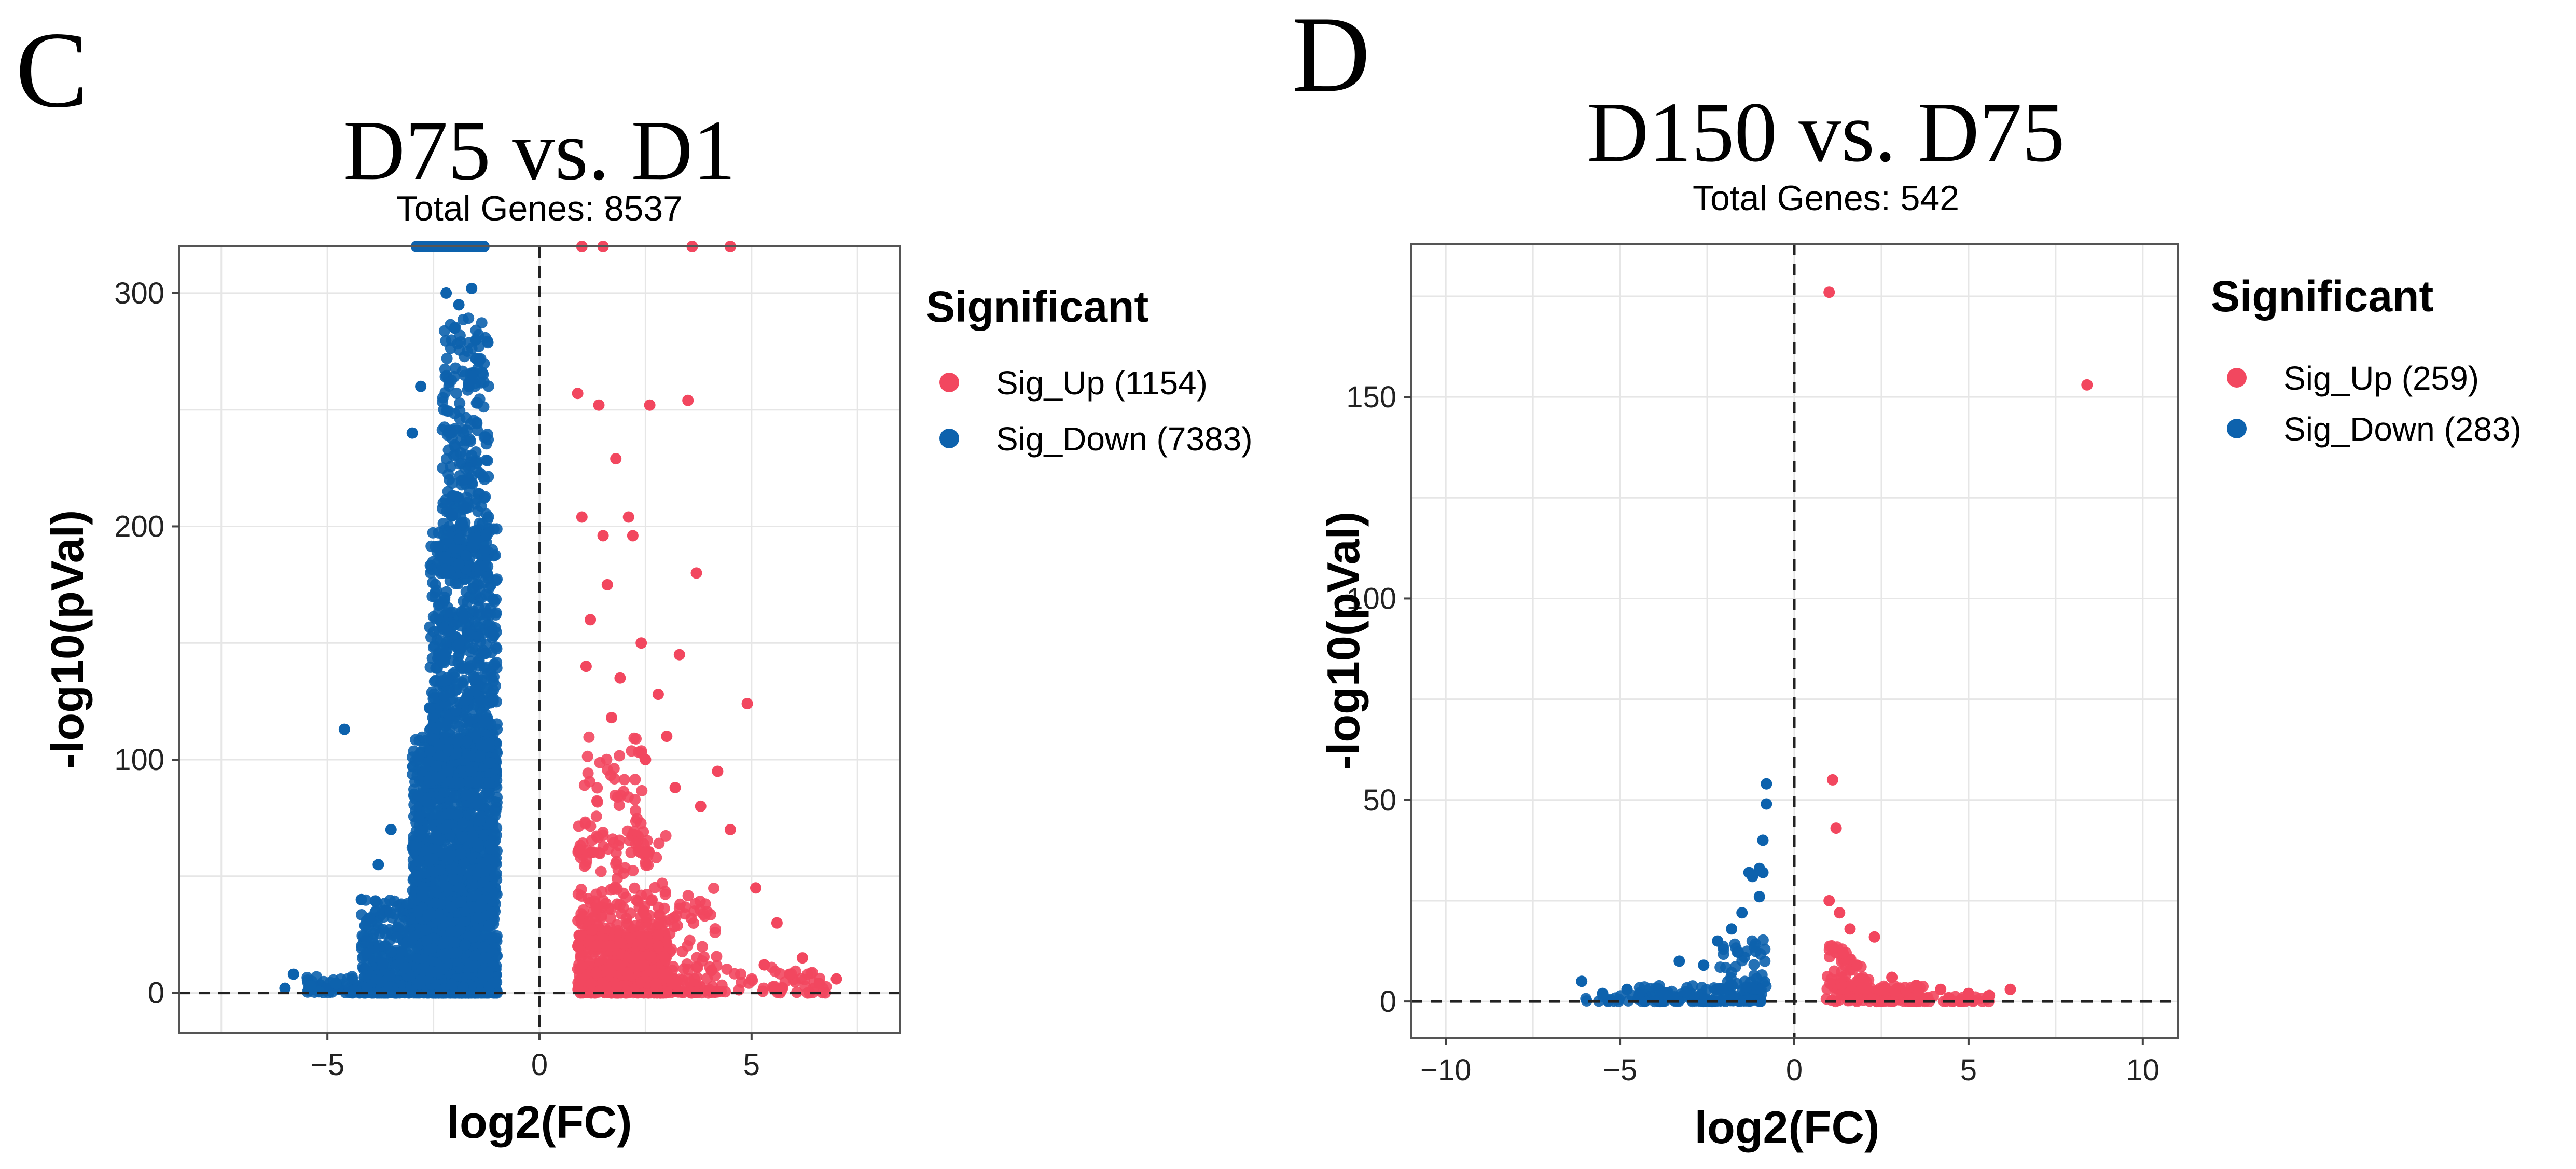  What do you see at coordinates (139, 526) in the screenshot?
I see `y-tick-label: 200` at bounding box center [139, 526].